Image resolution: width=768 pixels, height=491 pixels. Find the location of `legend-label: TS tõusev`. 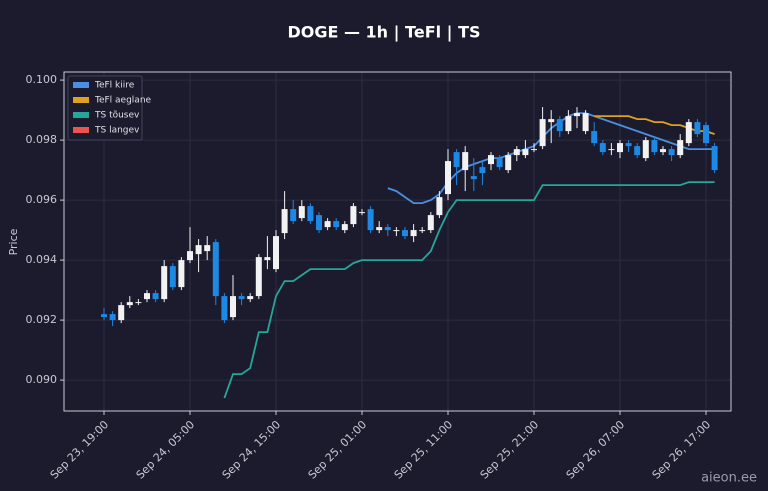

legend-label: TS tõusev is located at coordinates (117, 116).